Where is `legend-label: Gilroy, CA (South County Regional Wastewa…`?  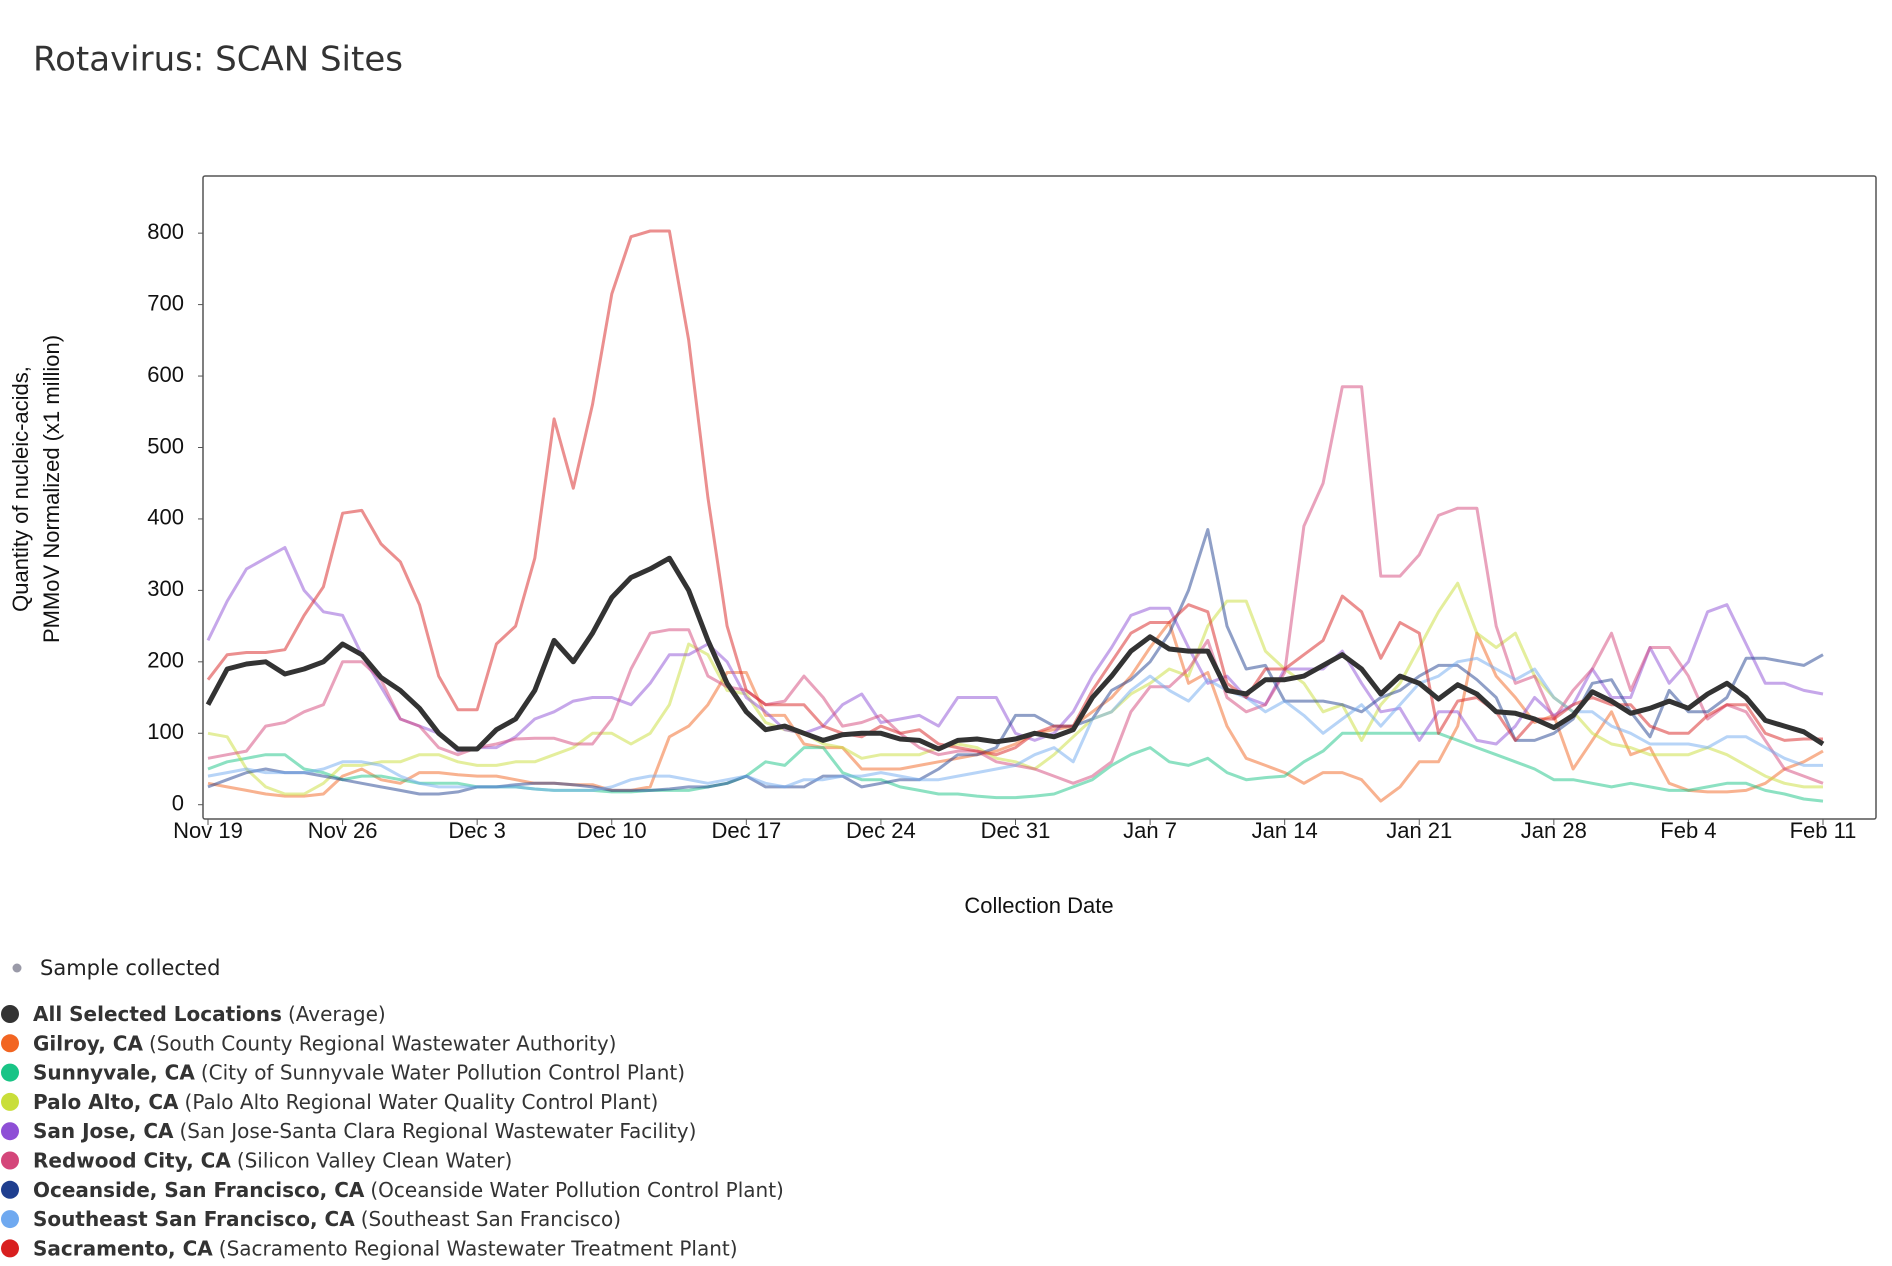
legend-label: Gilroy, CA (South County Regional Wastewa… is located at coordinates (324, 1043).